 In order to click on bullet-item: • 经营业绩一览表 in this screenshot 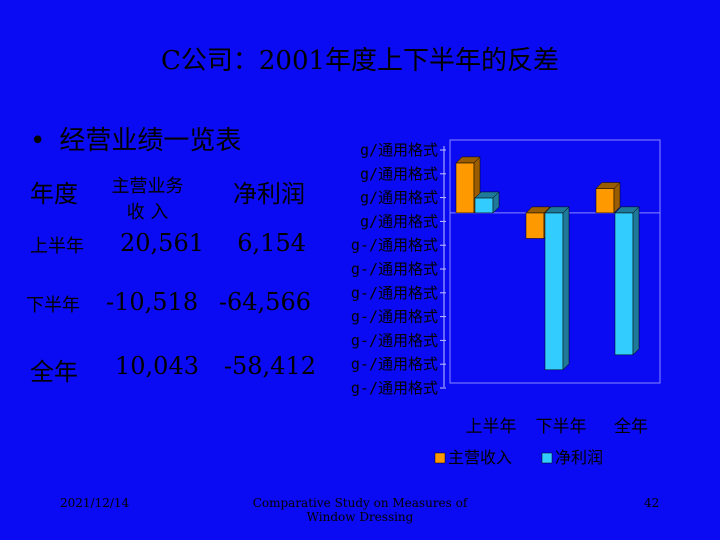, I will do `click(135, 138)`.